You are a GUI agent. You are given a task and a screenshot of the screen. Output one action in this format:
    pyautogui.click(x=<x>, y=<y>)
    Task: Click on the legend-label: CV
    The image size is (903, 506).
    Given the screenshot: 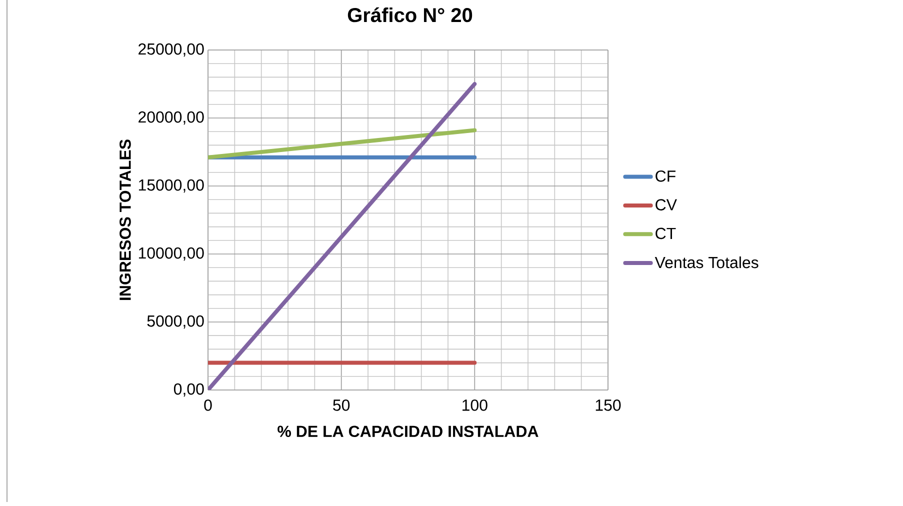 What is the action you would take?
    pyautogui.click(x=666, y=204)
    